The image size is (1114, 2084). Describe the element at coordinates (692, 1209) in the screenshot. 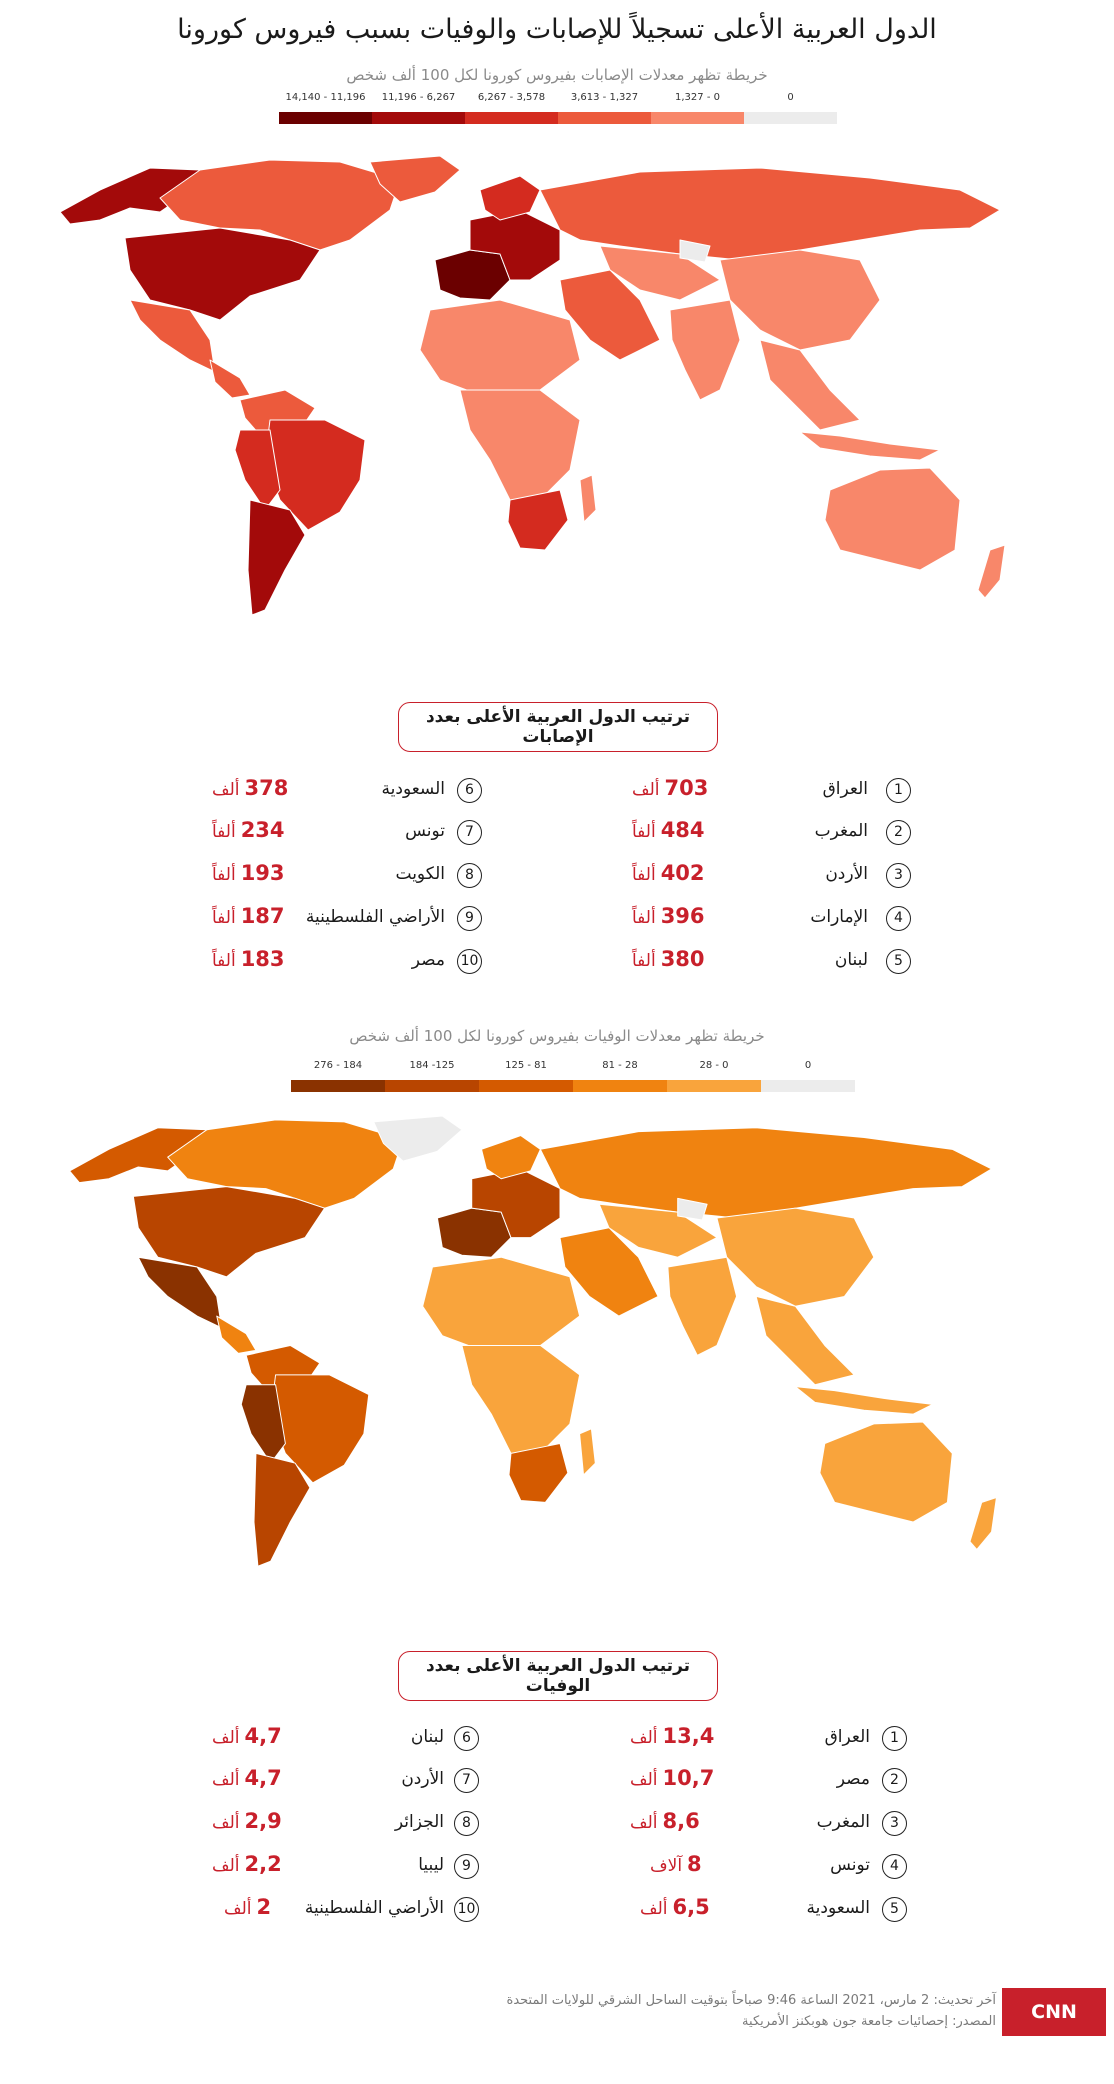

I see `map-no-data-region` at that location.